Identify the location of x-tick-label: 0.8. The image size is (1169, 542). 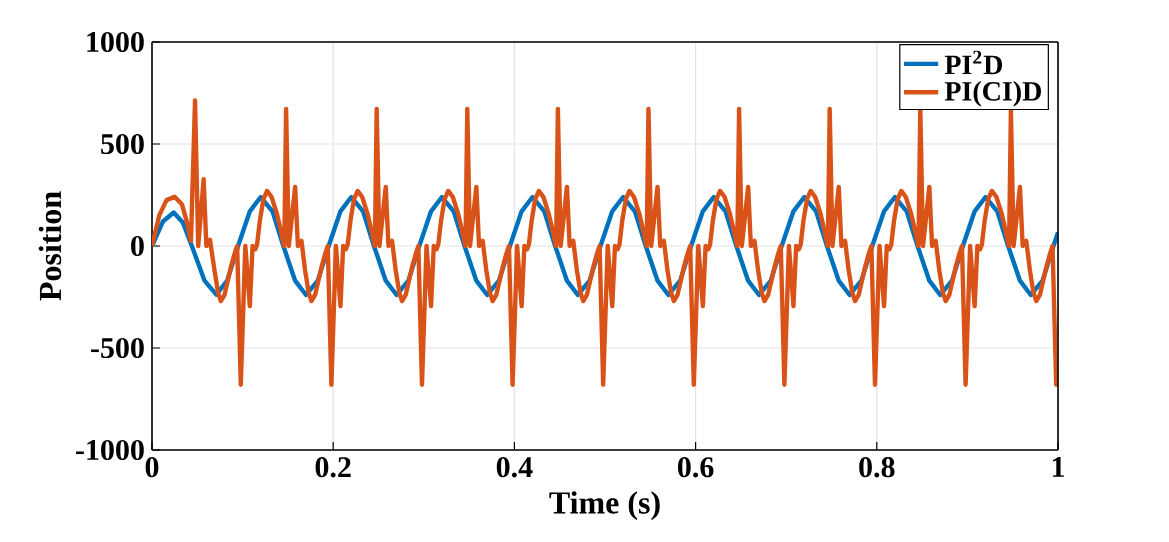
(877, 467).